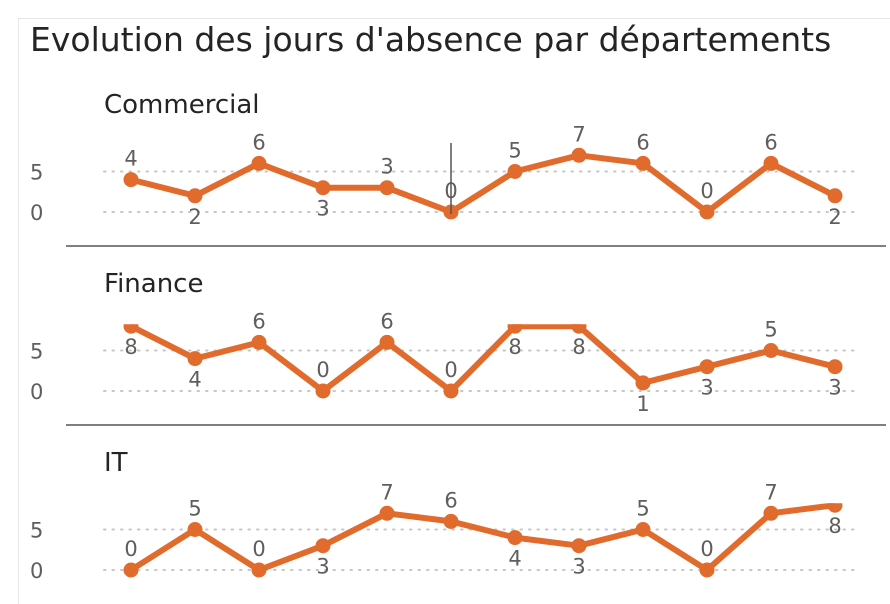 The width and height of the screenshot is (890, 604). I want to click on panel-title: Commercial, so click(182, 105).